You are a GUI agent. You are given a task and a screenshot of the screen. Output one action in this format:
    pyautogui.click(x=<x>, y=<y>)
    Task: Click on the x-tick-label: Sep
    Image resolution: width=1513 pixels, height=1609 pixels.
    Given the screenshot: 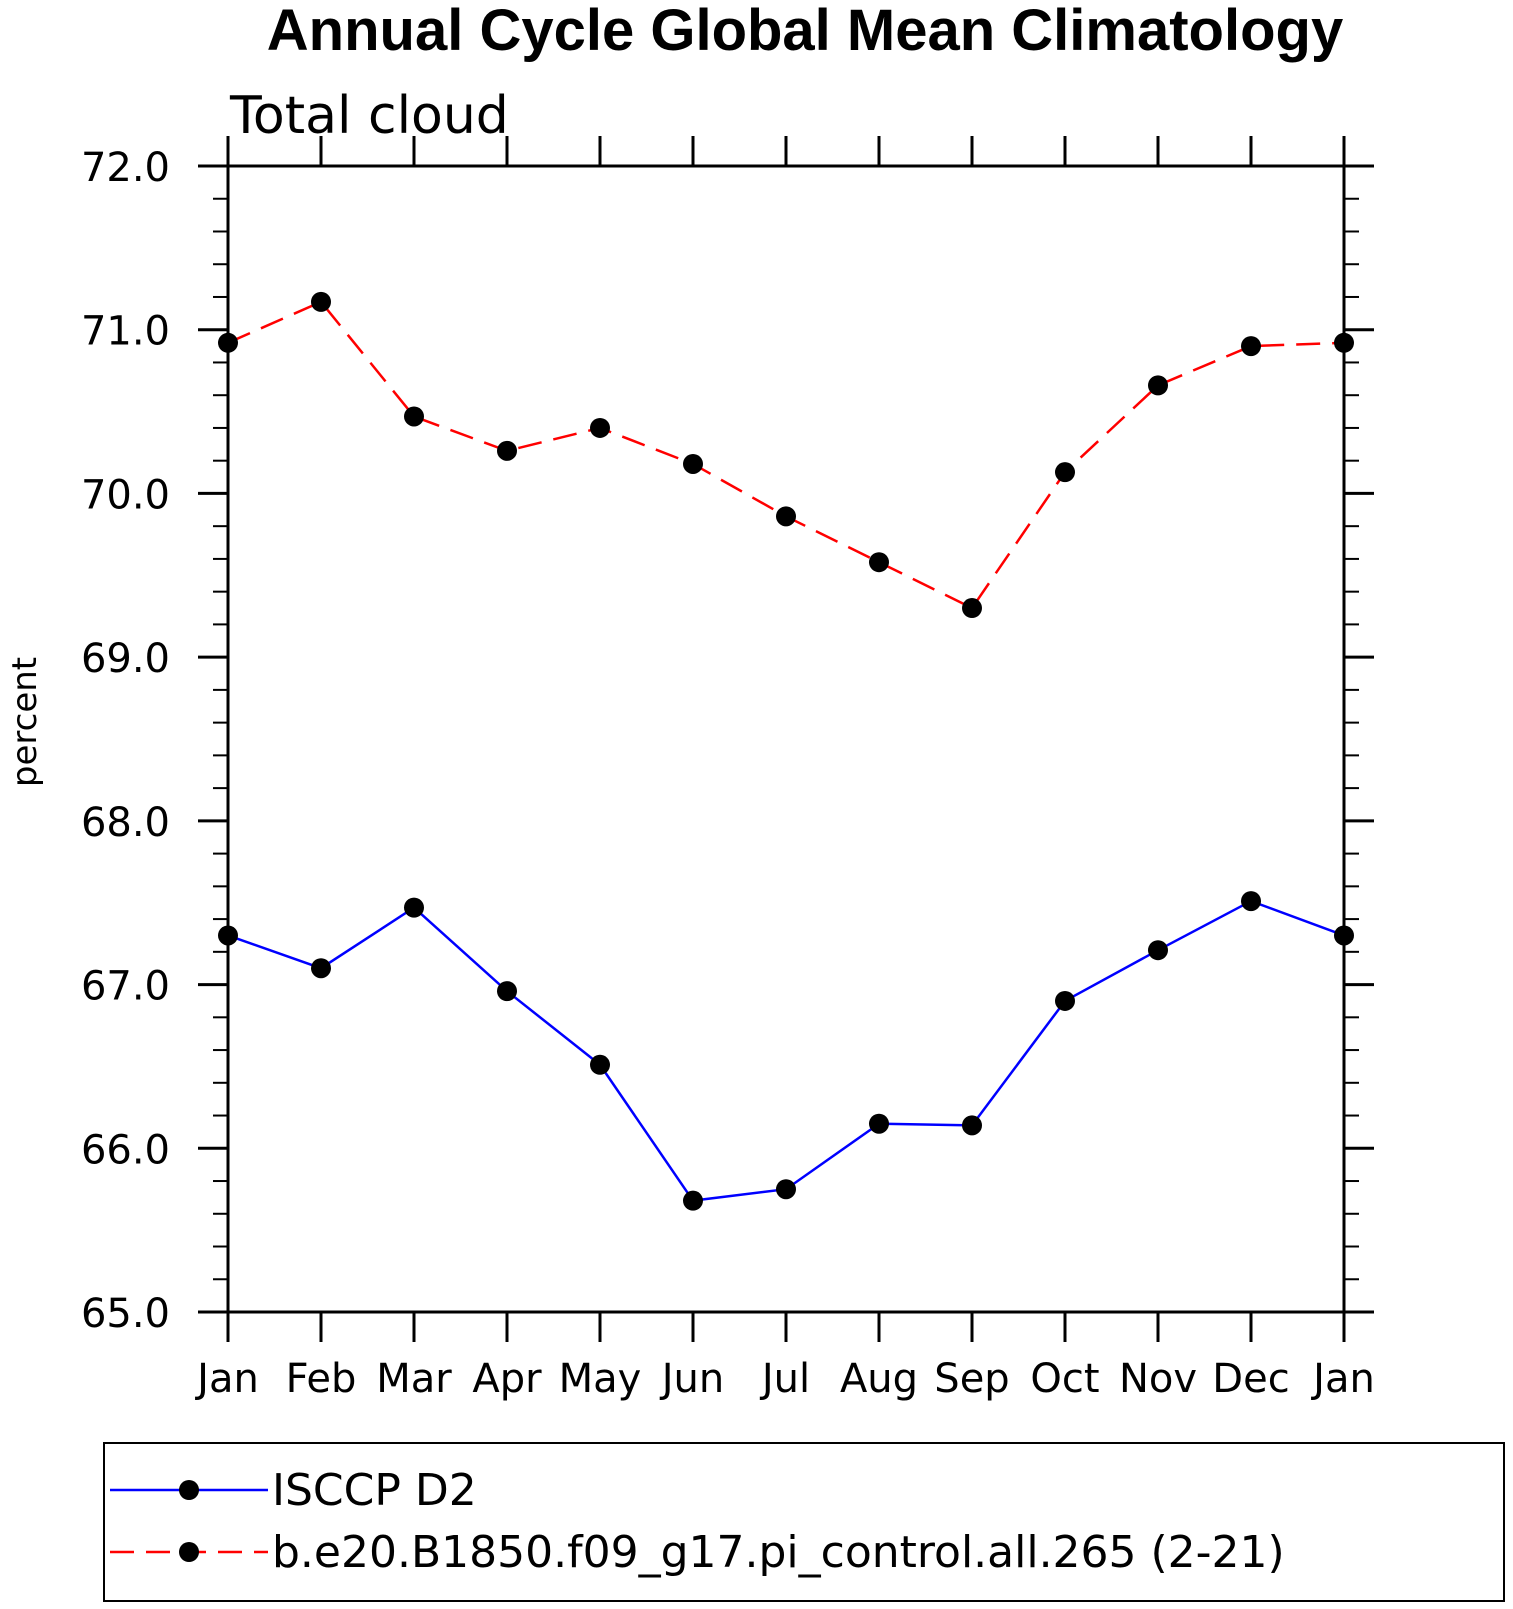 What is the action you would take?
    pyautogui.click(x=971, y=1379)
    